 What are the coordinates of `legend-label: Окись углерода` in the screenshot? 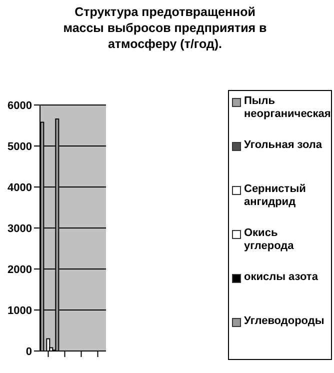 It's located at (269, 240).